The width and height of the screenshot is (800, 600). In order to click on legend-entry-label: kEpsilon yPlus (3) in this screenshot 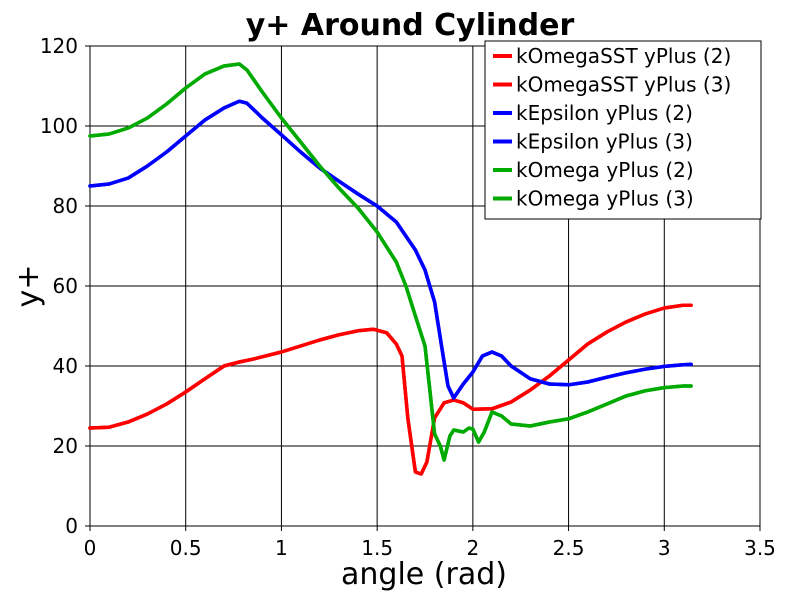, I will do `click(604, 142)`.